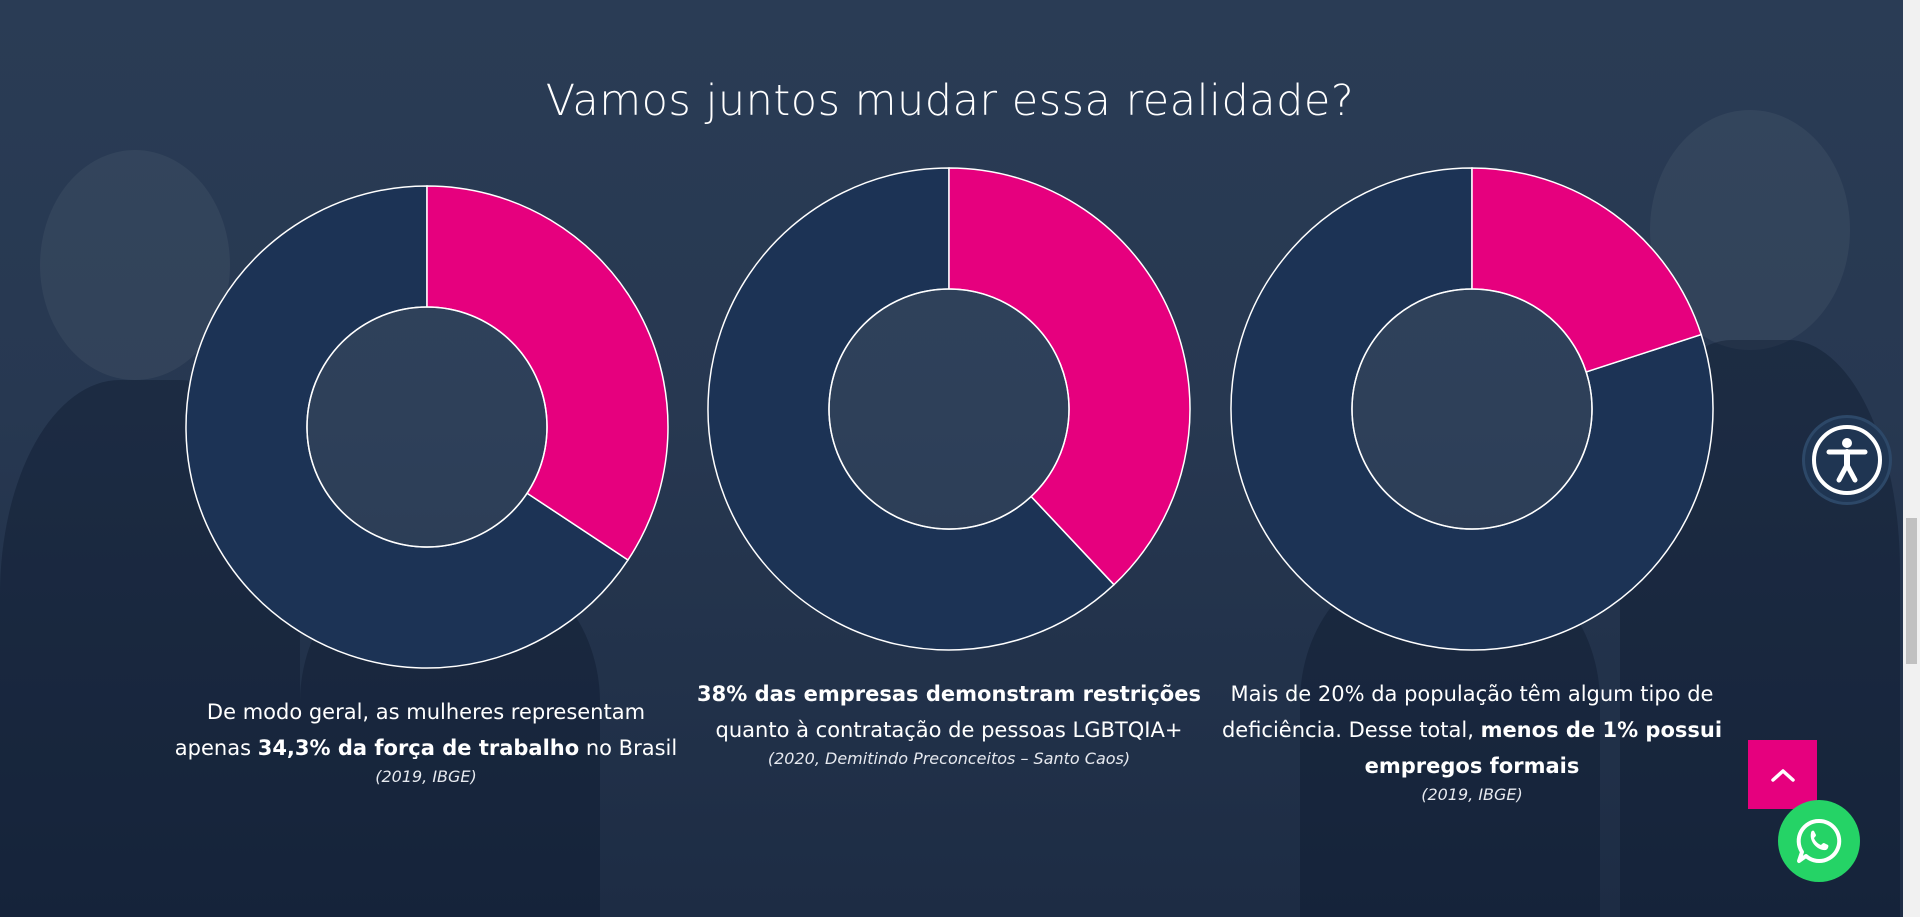  I want to click on donut-chart-lgbtqia, so click(949, 409).